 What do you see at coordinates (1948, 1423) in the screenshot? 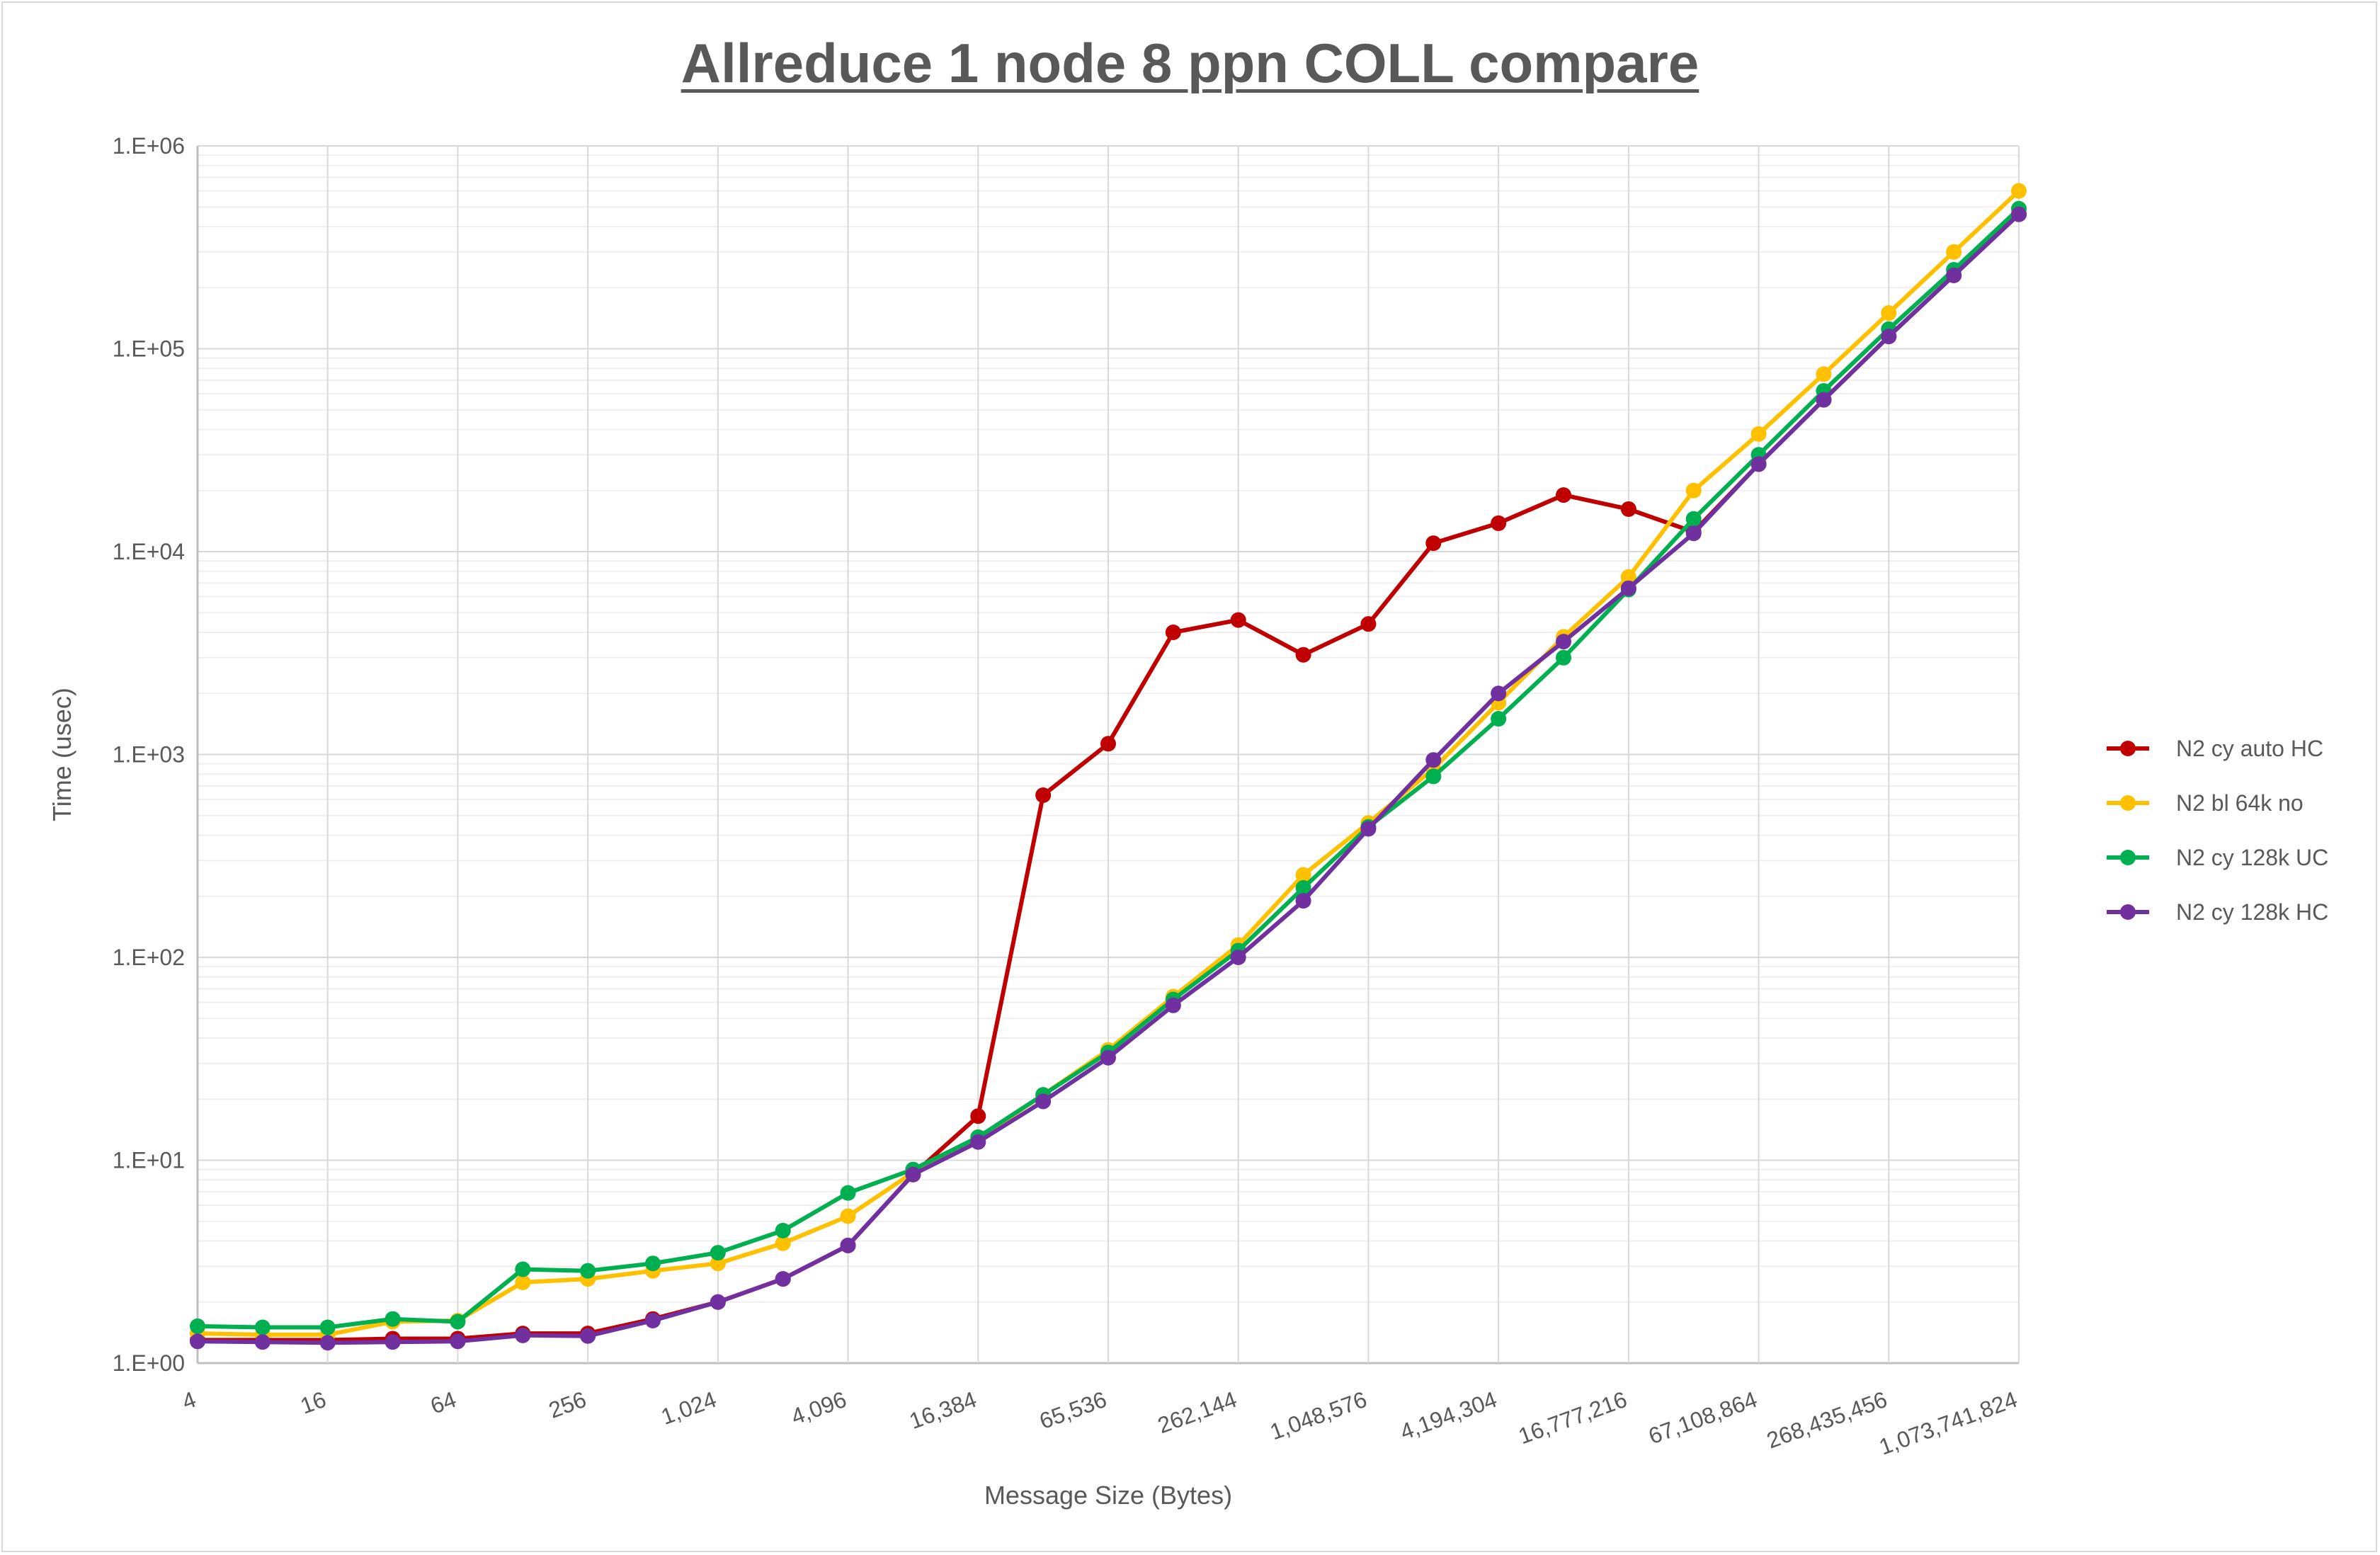
I see `x-tick-label: 1,073,741,824` at bounding box center [1948, 1423].